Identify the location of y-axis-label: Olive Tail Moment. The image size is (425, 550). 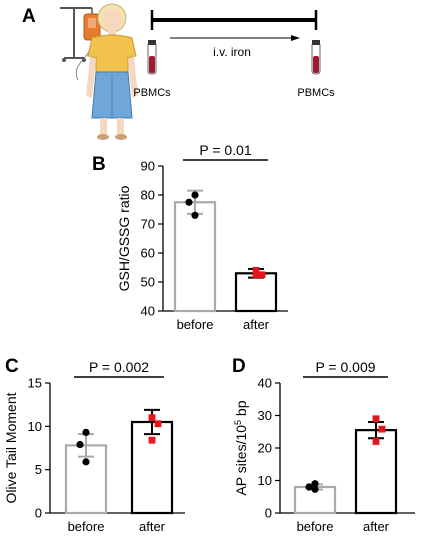
(11, 447).